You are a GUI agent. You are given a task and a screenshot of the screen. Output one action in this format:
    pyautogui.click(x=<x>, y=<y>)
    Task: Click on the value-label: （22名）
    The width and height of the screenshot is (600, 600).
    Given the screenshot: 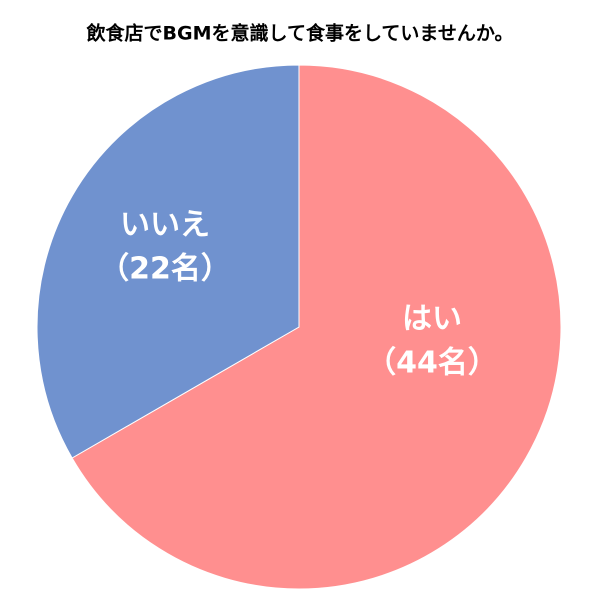 What is the action you would take?
    pyautogui.click(x=165, y=269)
    